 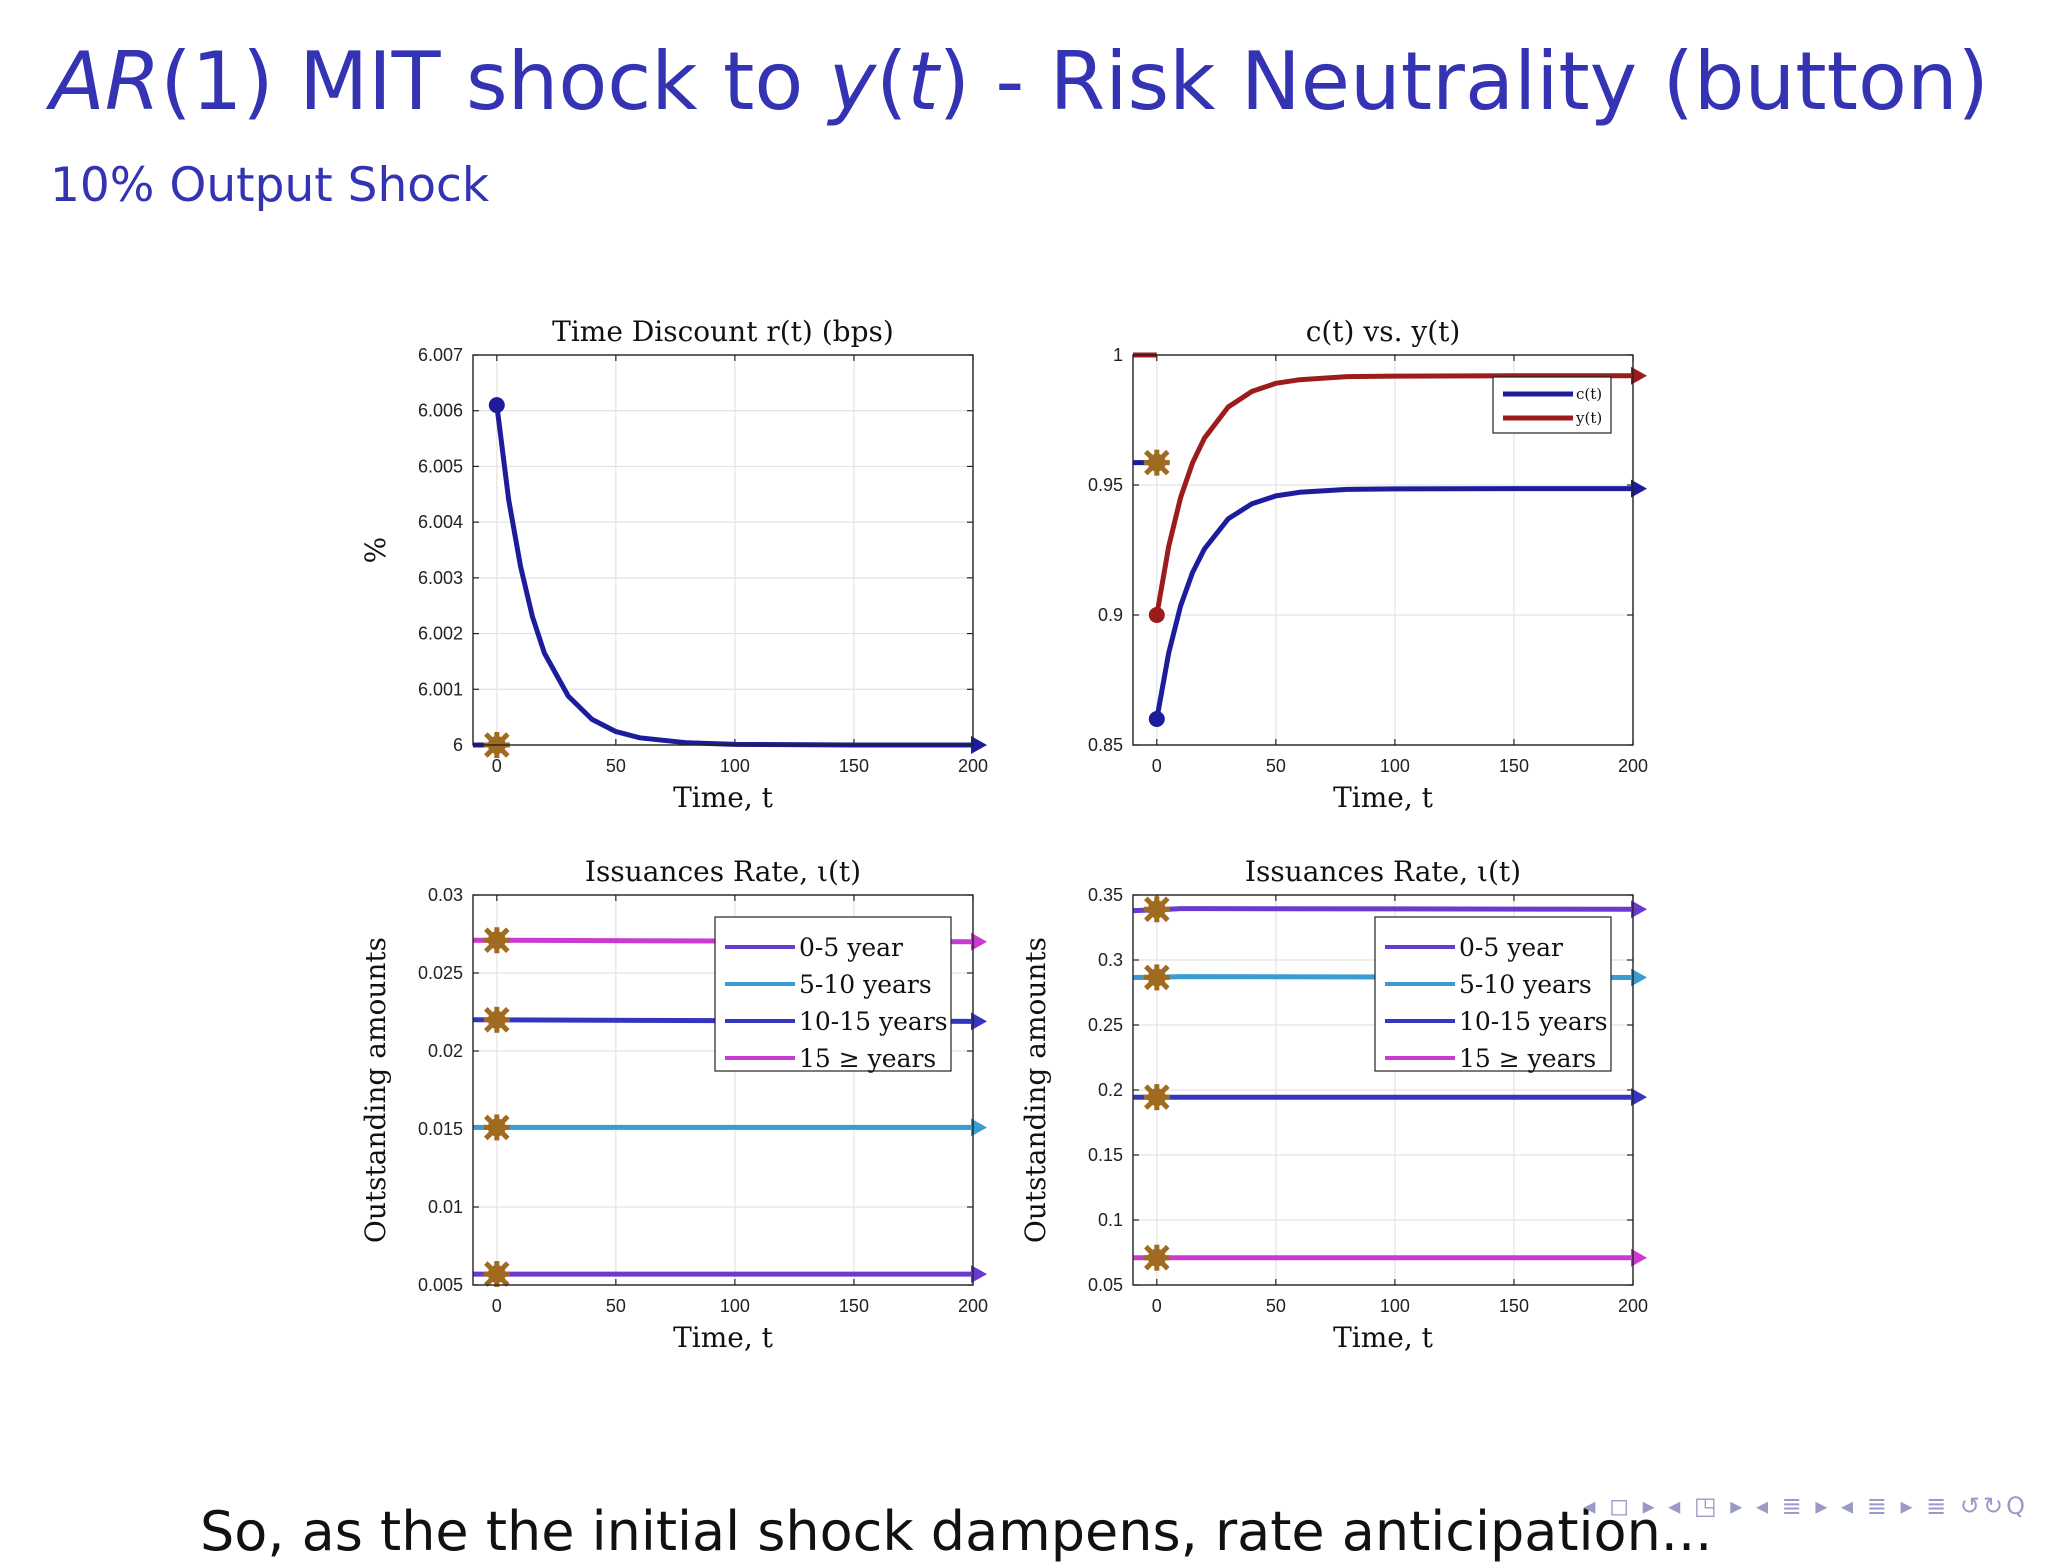 What do you see at coordinates (445, 1207) in the screenshot?
I see `panel-3-ytick-label-1: 0.01` at bounding box center [445, 1207].